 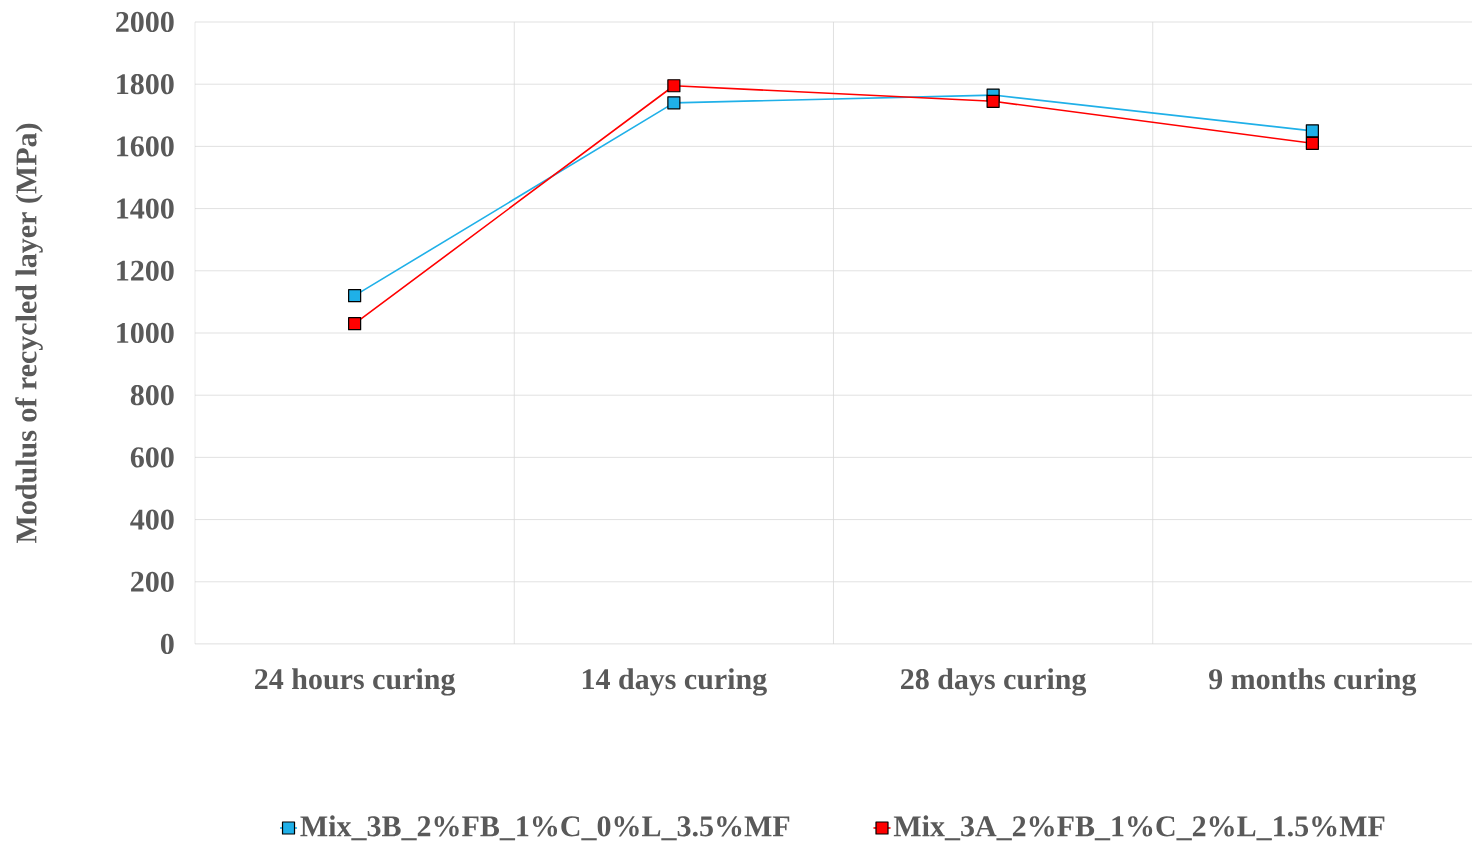 What do you see at coordinates (145, 22) in the screenshot?
I see `y-tick-label: 2000` at bounding box center [145, 22].